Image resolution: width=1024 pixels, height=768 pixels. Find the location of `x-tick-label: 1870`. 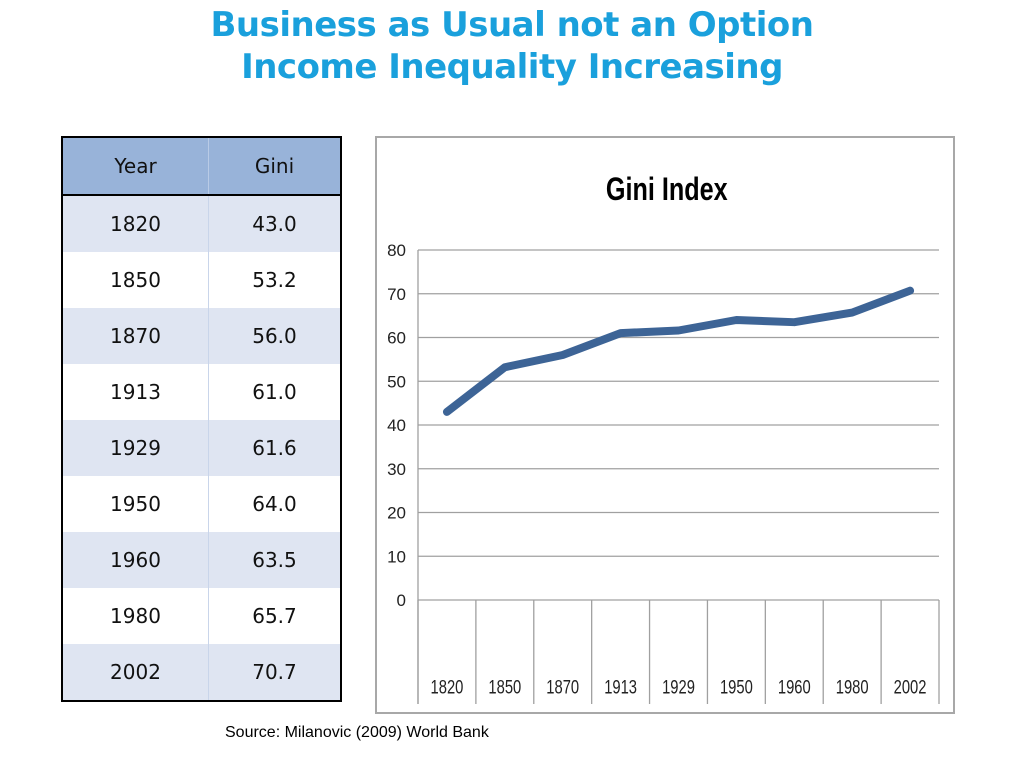

x-tick-label: 1870 is located at coordinates (562, 686).